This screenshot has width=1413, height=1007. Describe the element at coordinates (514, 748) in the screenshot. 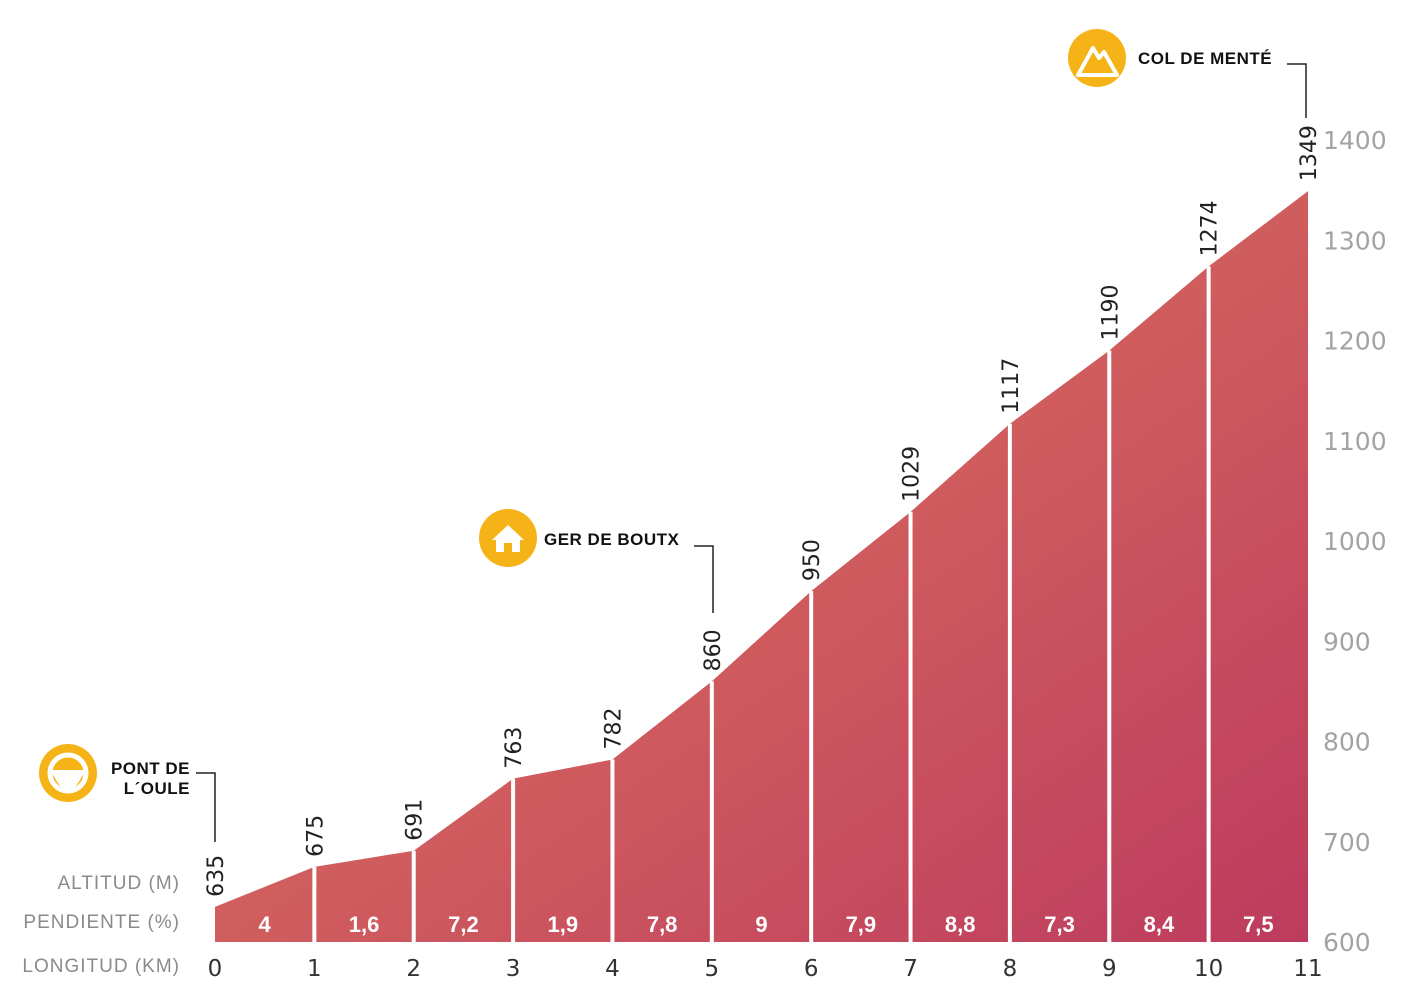

I see `altitude-label: 763` at that location.